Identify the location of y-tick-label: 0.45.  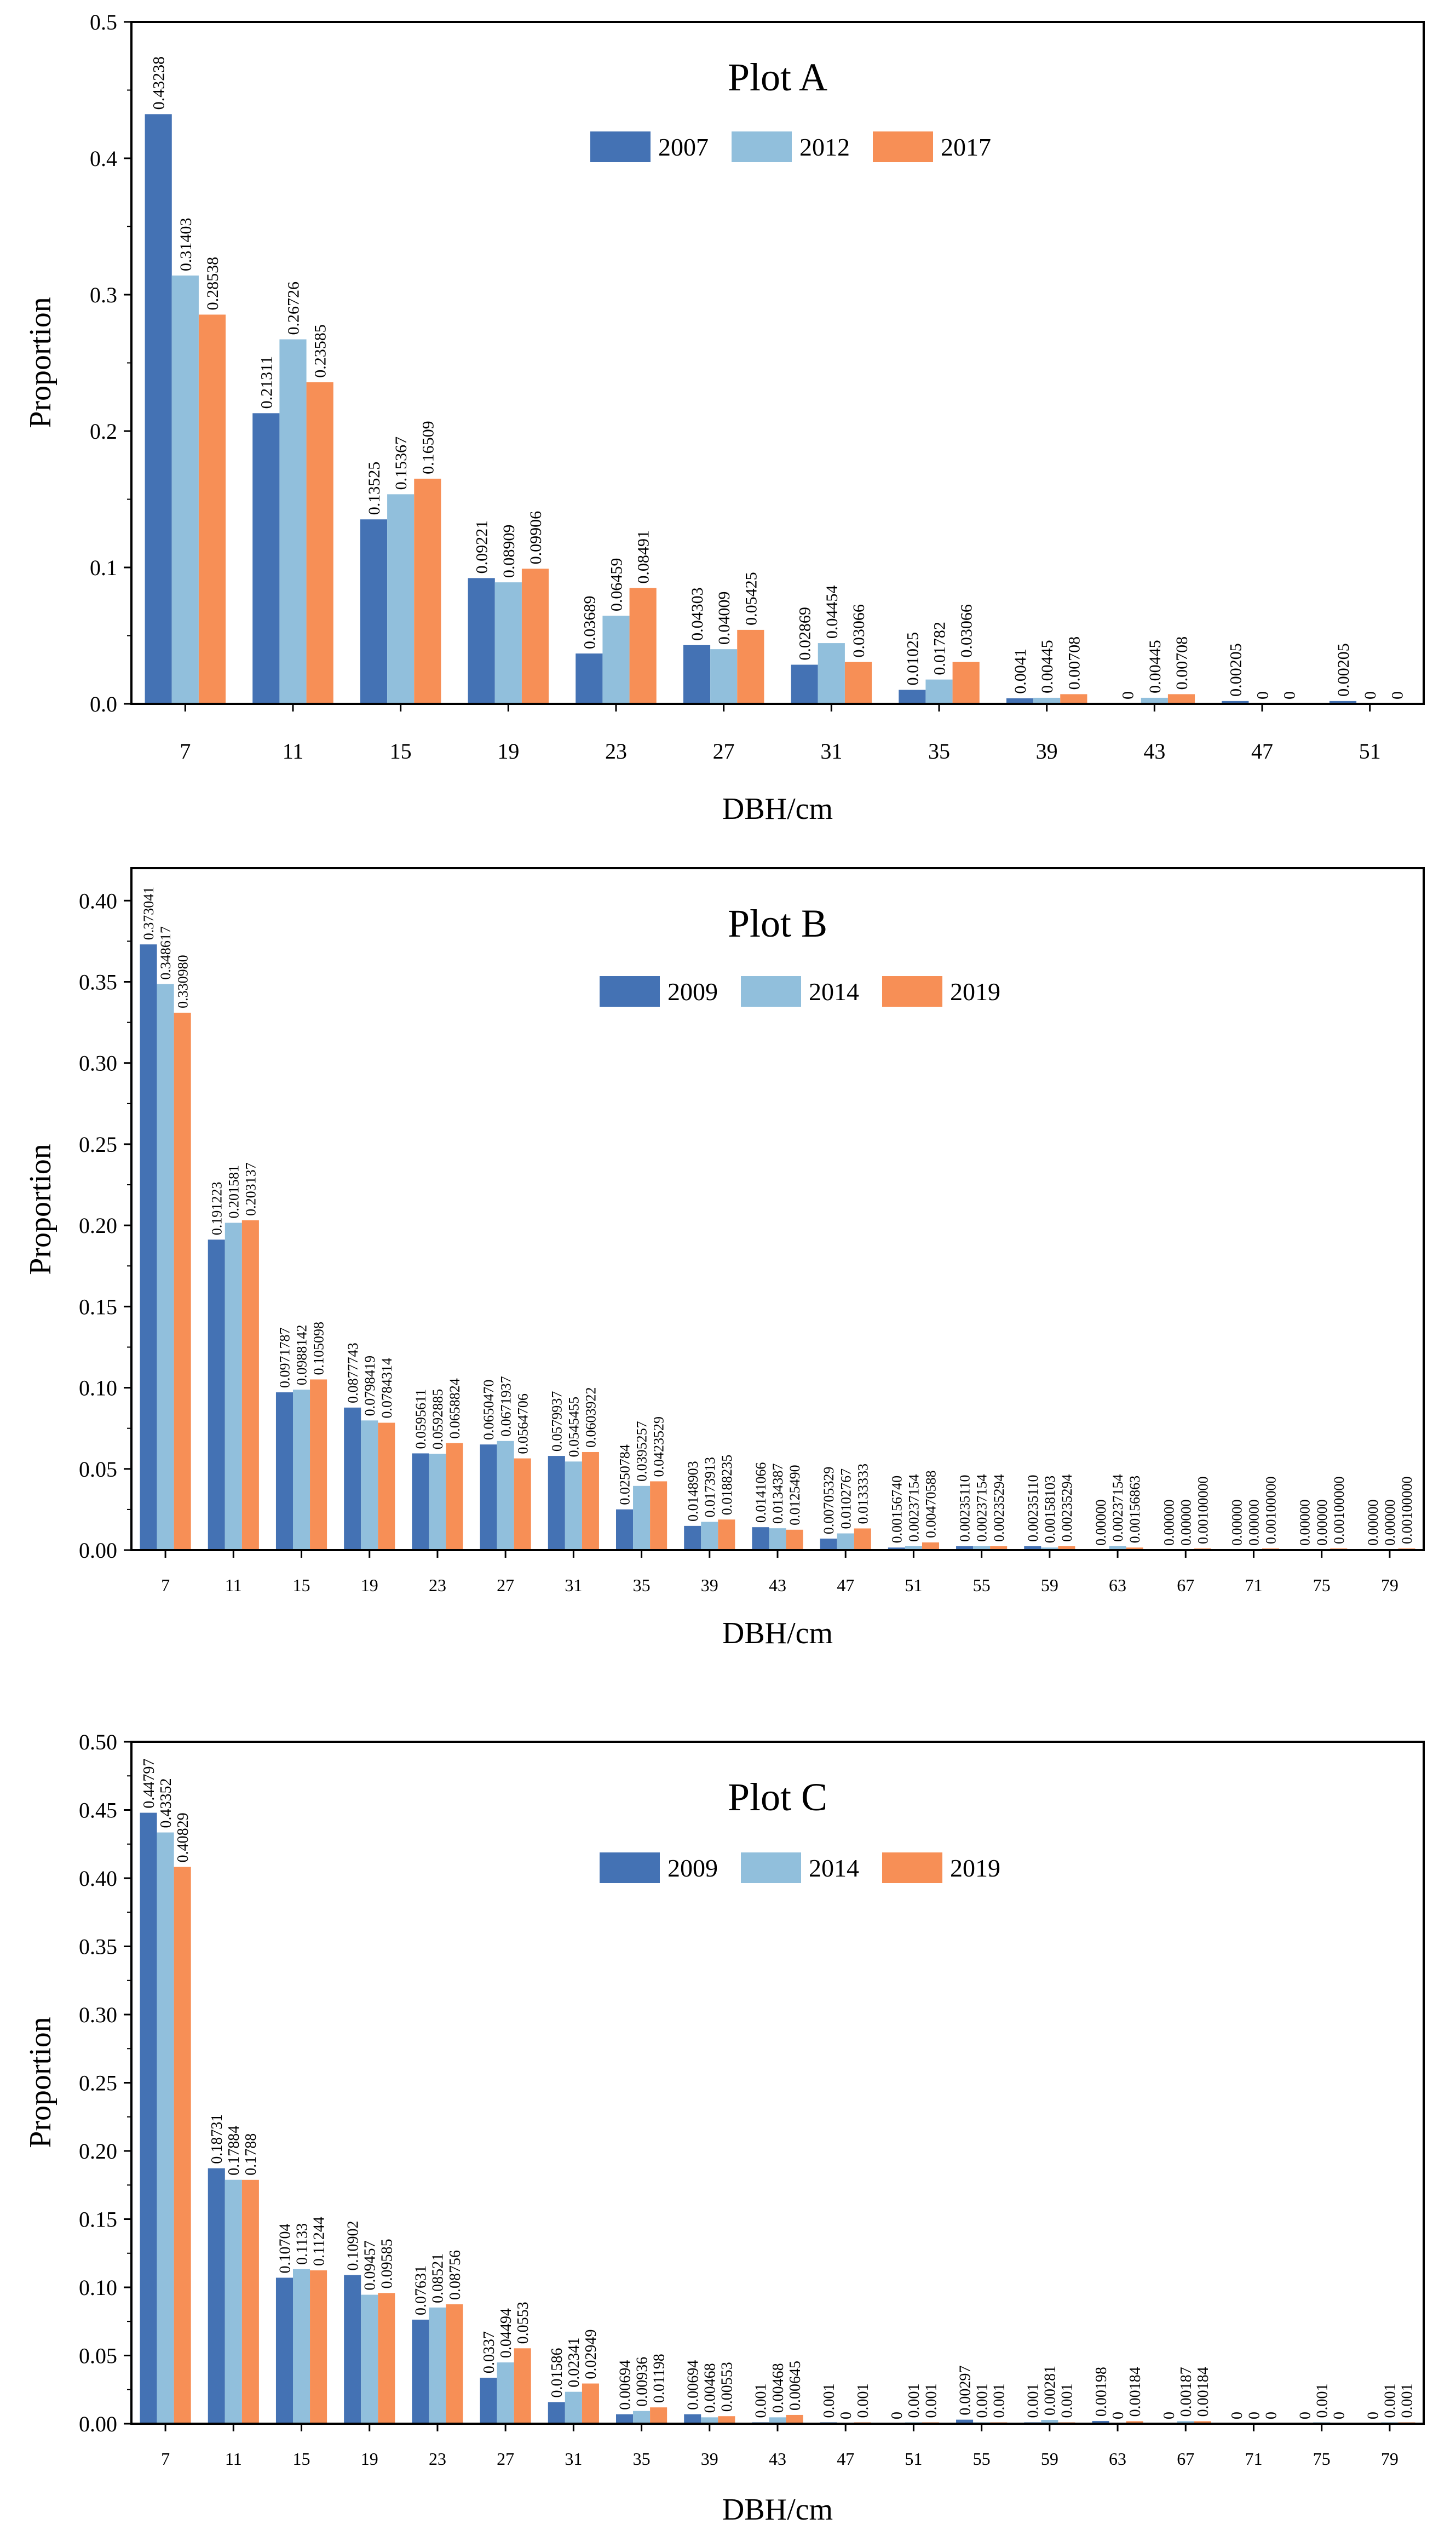
(98, 1810).